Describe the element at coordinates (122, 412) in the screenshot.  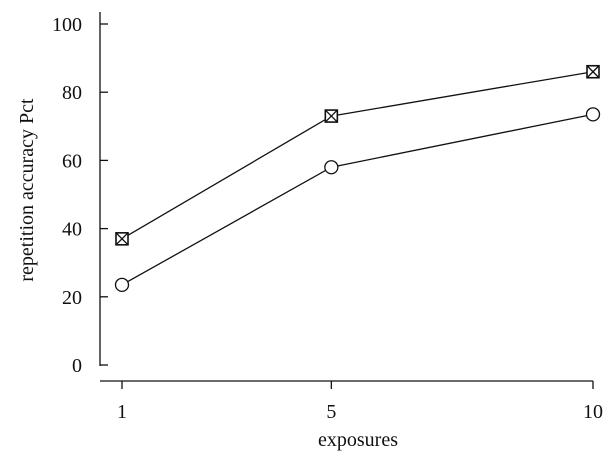
I see `x-tick-label: 1` at that location.